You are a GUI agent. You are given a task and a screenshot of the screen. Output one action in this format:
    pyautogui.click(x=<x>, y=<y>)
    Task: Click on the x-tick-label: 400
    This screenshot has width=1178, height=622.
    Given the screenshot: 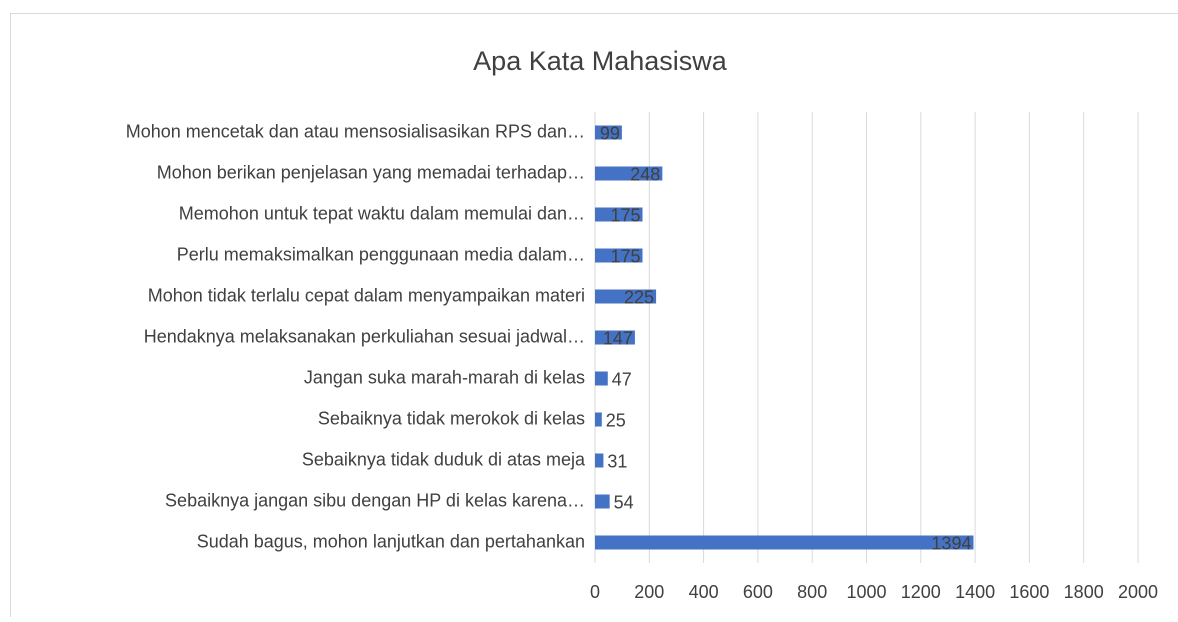 What is the action you would take?
    pyautogui.click(x=704, y=592)
    